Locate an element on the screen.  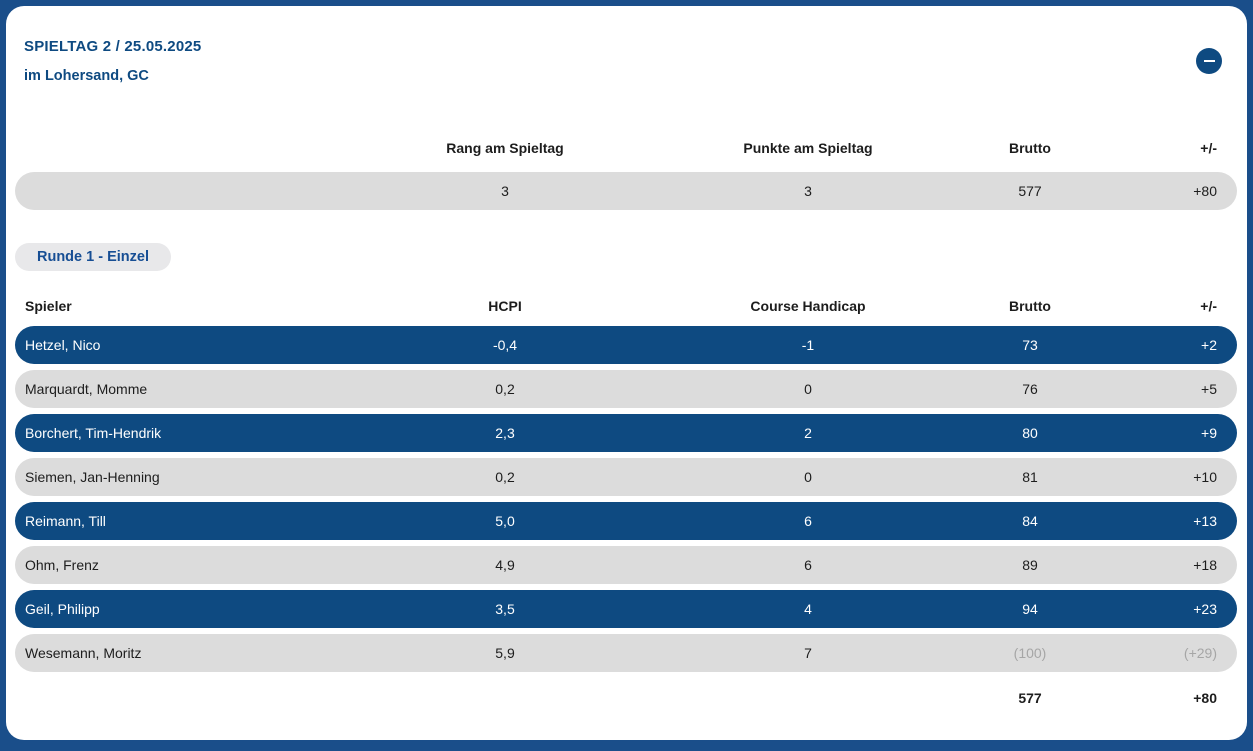
players-header-hcpi: HCPI is located at coordinates (505, 306).